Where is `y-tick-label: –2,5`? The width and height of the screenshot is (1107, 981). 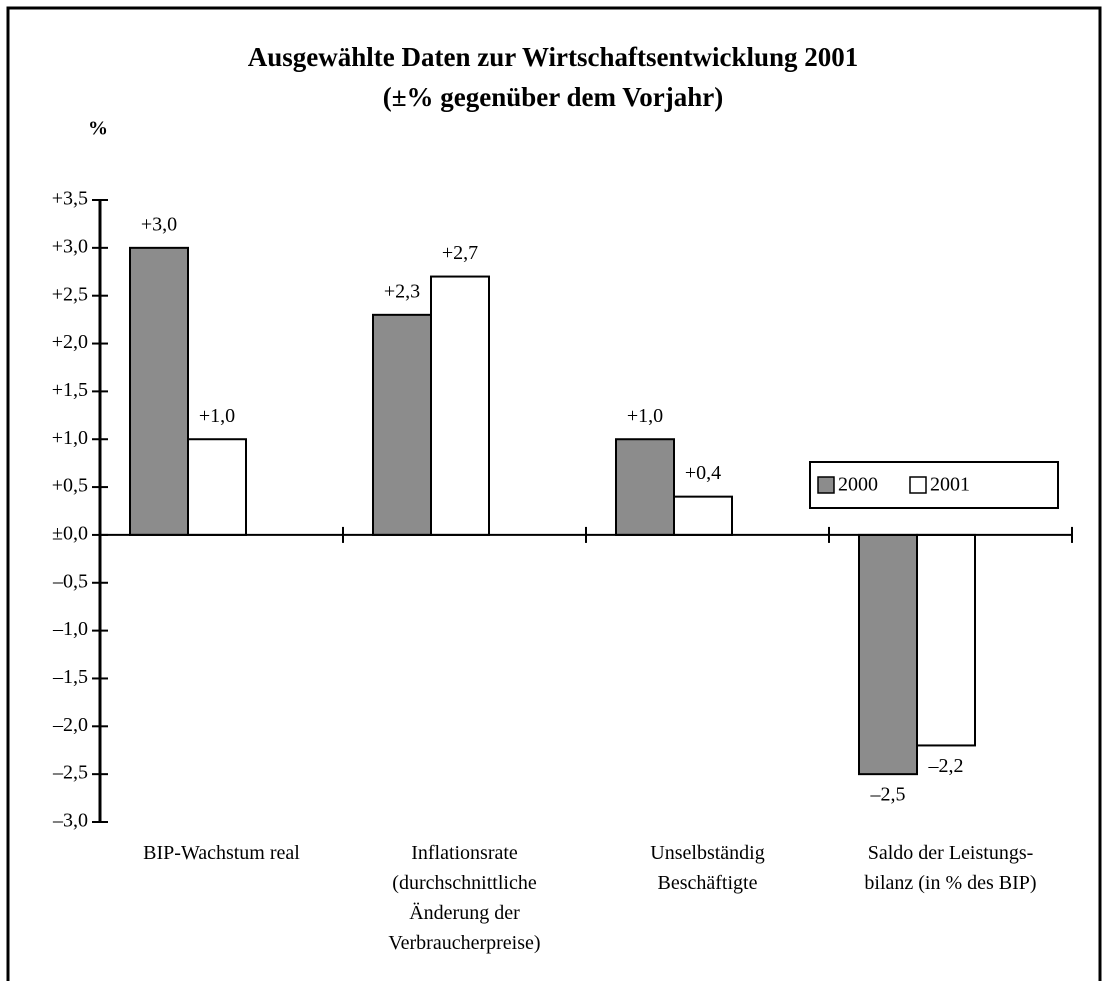
y-tick-label: –2,5 is located at coordinates (70, 773).